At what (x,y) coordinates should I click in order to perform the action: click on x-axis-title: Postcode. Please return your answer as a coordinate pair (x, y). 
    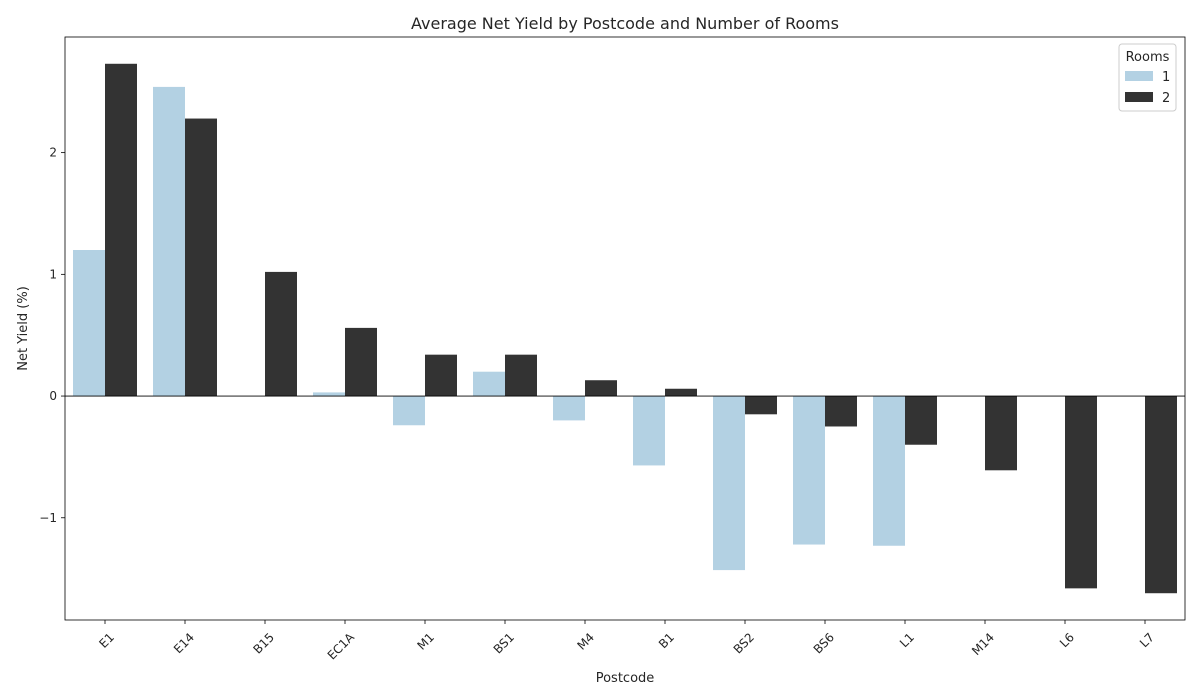
    Looking at the image, I should click on (625, 678).